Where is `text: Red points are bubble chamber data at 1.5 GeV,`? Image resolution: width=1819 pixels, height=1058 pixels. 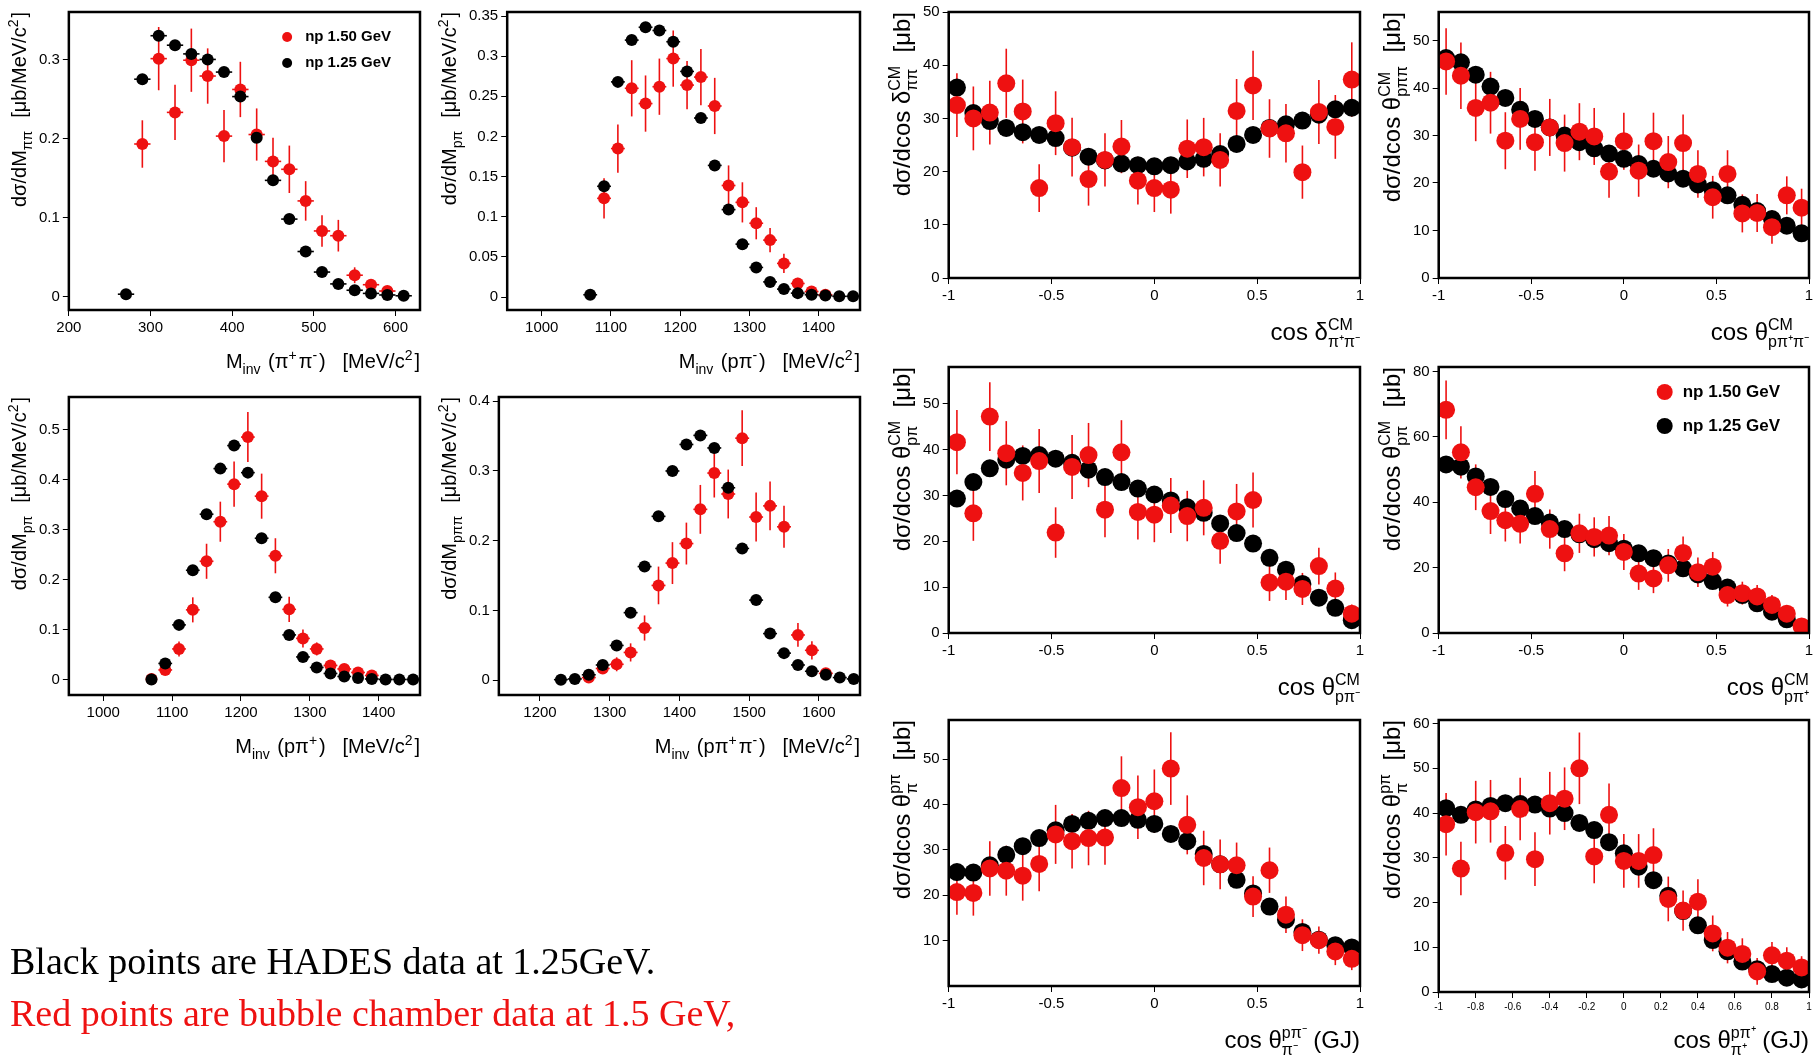
text: Red points are bubble chamber data at 1.5 GeV, is located at coordinates (373, 1013).